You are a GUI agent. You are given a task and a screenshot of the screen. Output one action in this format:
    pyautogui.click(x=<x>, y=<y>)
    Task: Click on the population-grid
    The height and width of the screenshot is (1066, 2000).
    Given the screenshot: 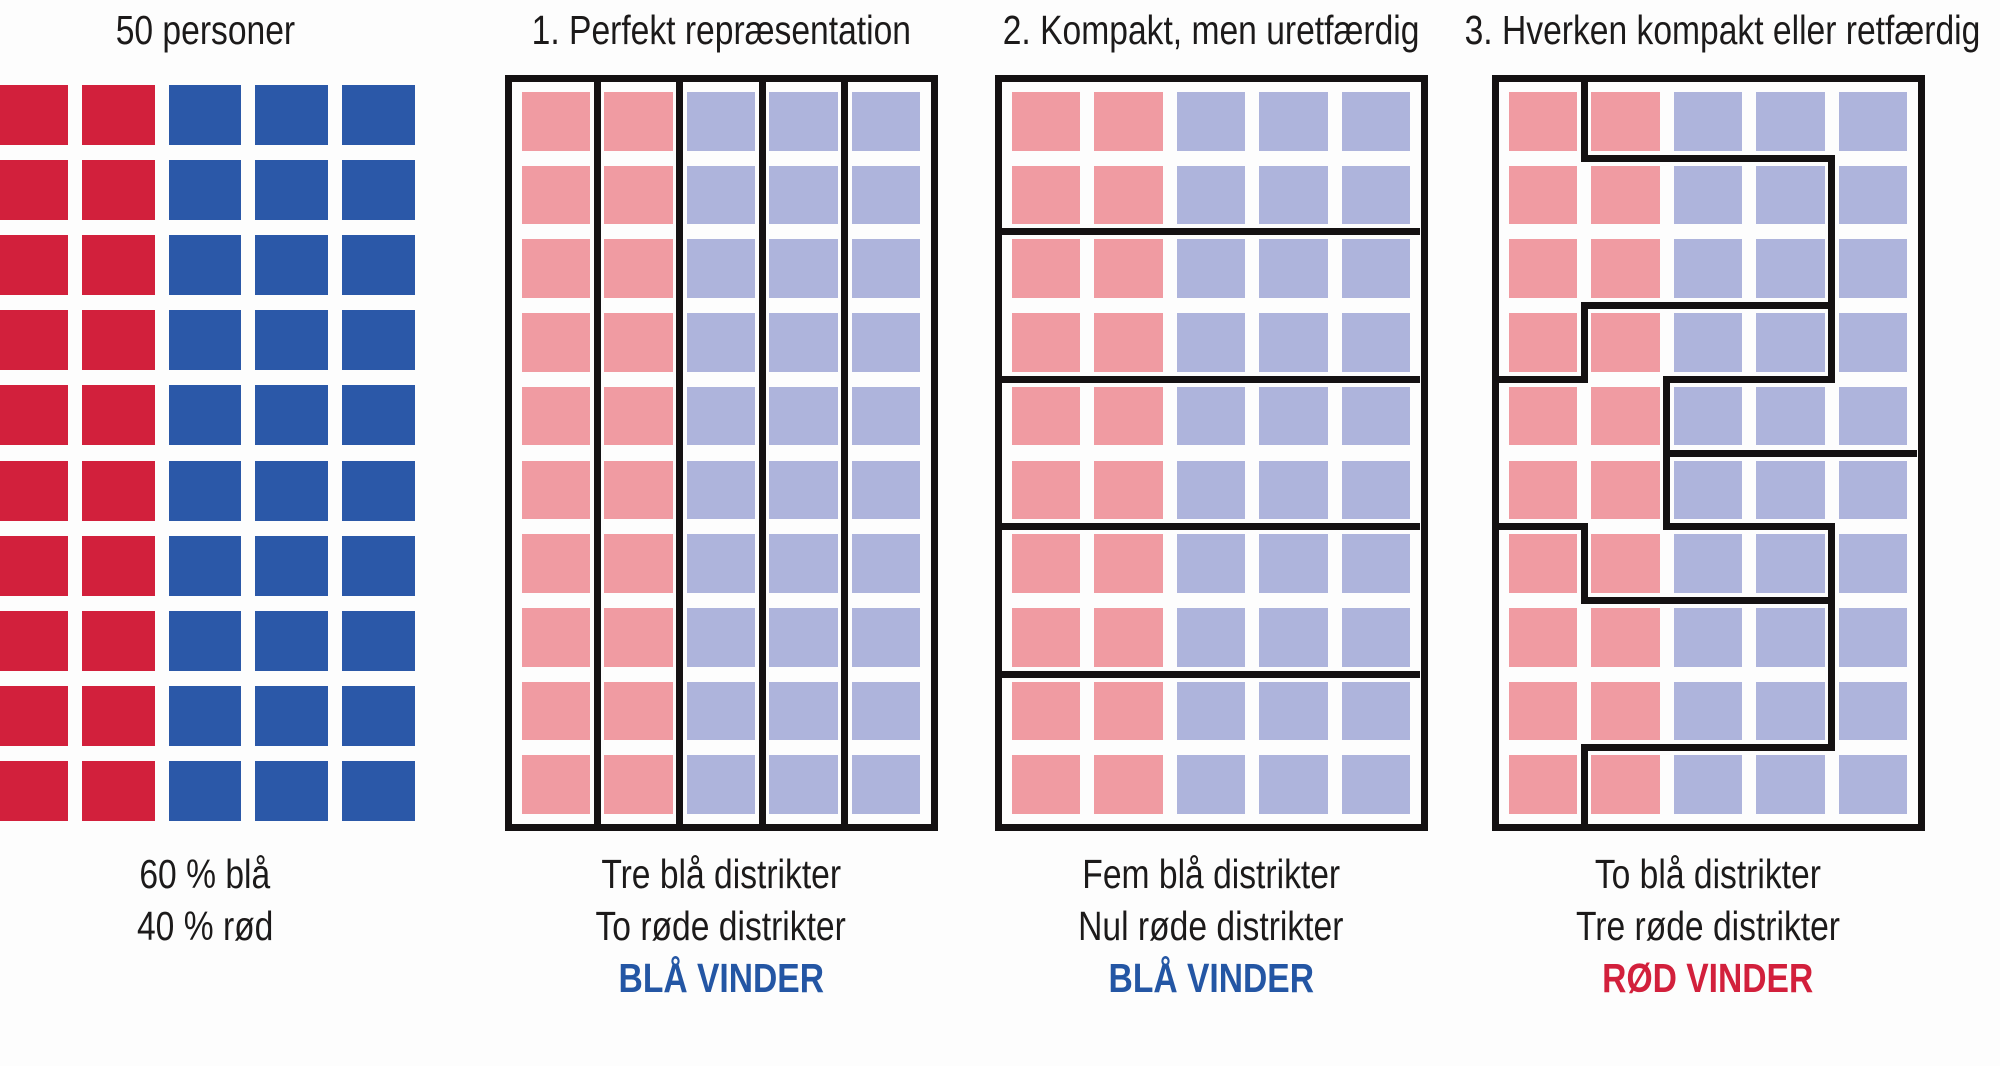 What is the action you would take?
    pyautogui.click(x=207, y=453)
    